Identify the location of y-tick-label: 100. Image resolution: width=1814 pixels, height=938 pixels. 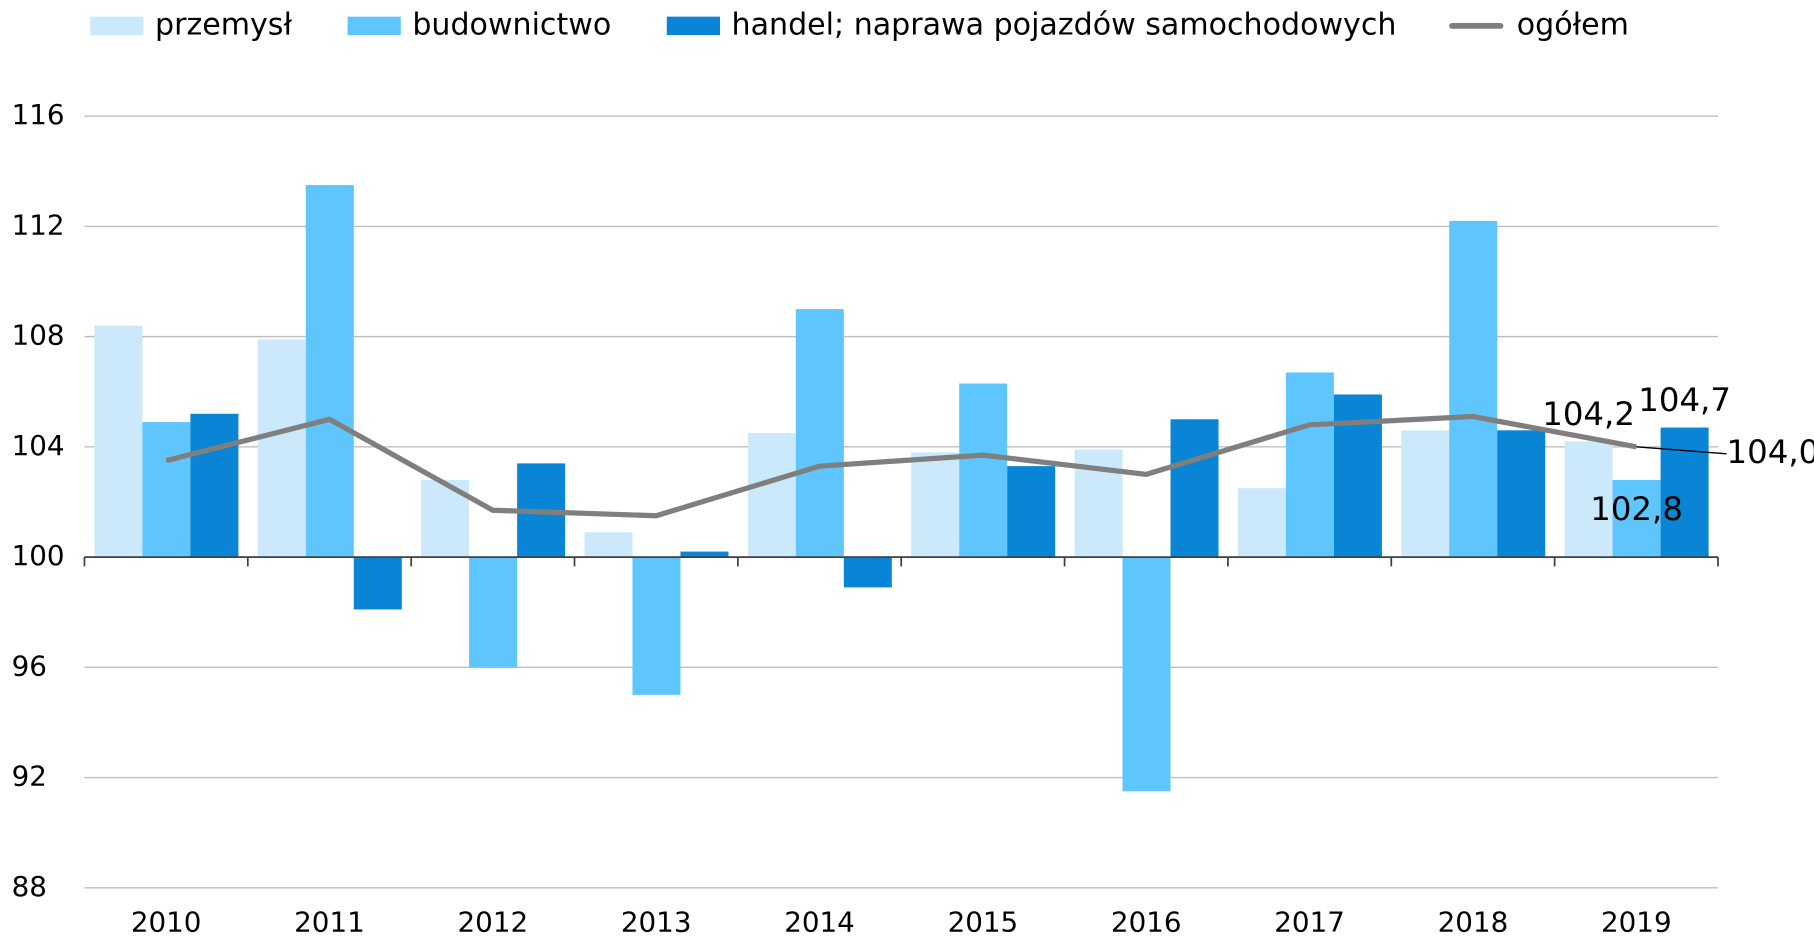
(38, 555).